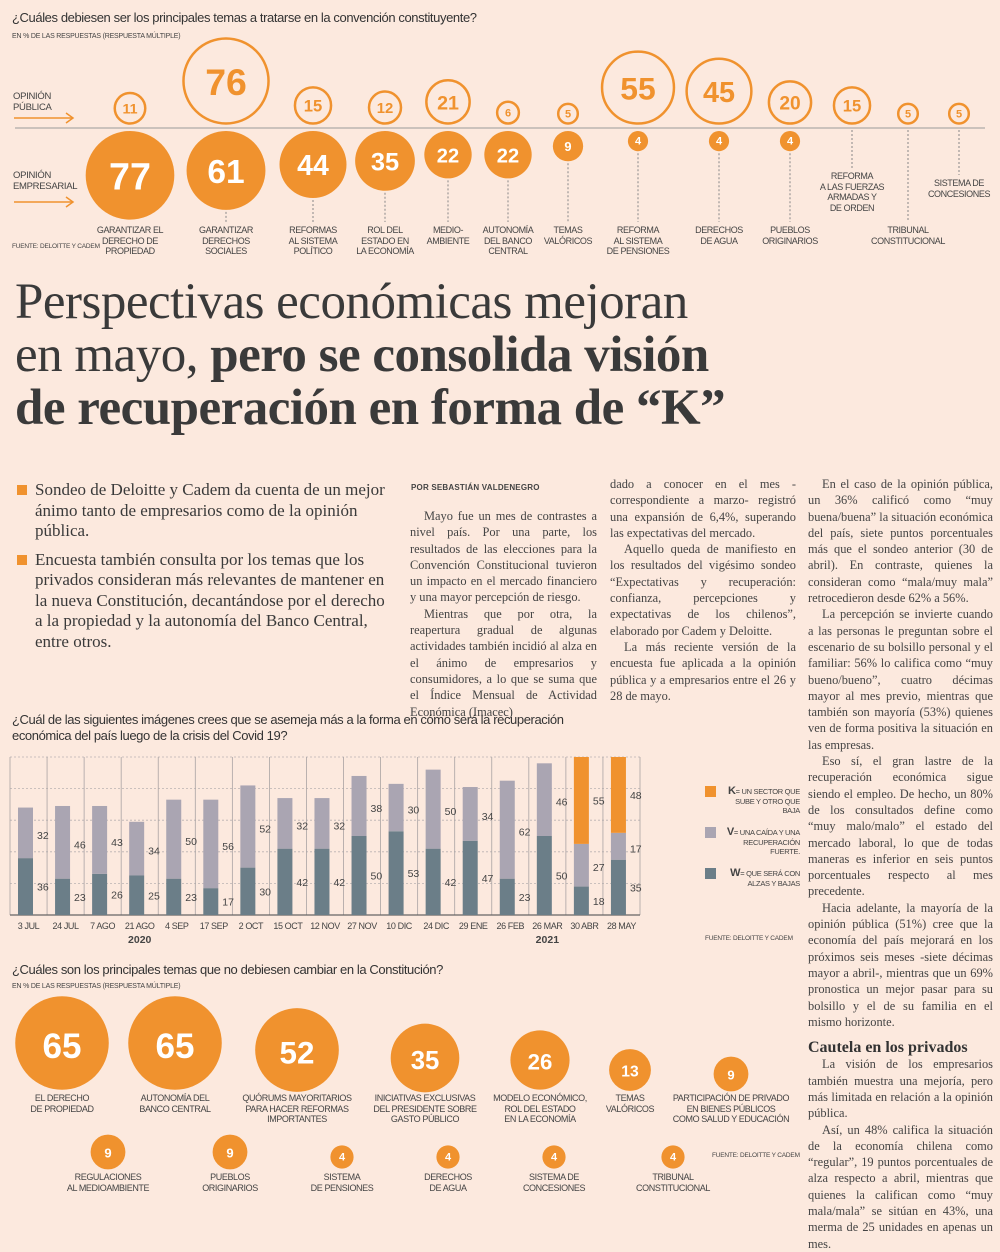  I want to click on x-tick-label: 10 DIC, so click(399, 926).